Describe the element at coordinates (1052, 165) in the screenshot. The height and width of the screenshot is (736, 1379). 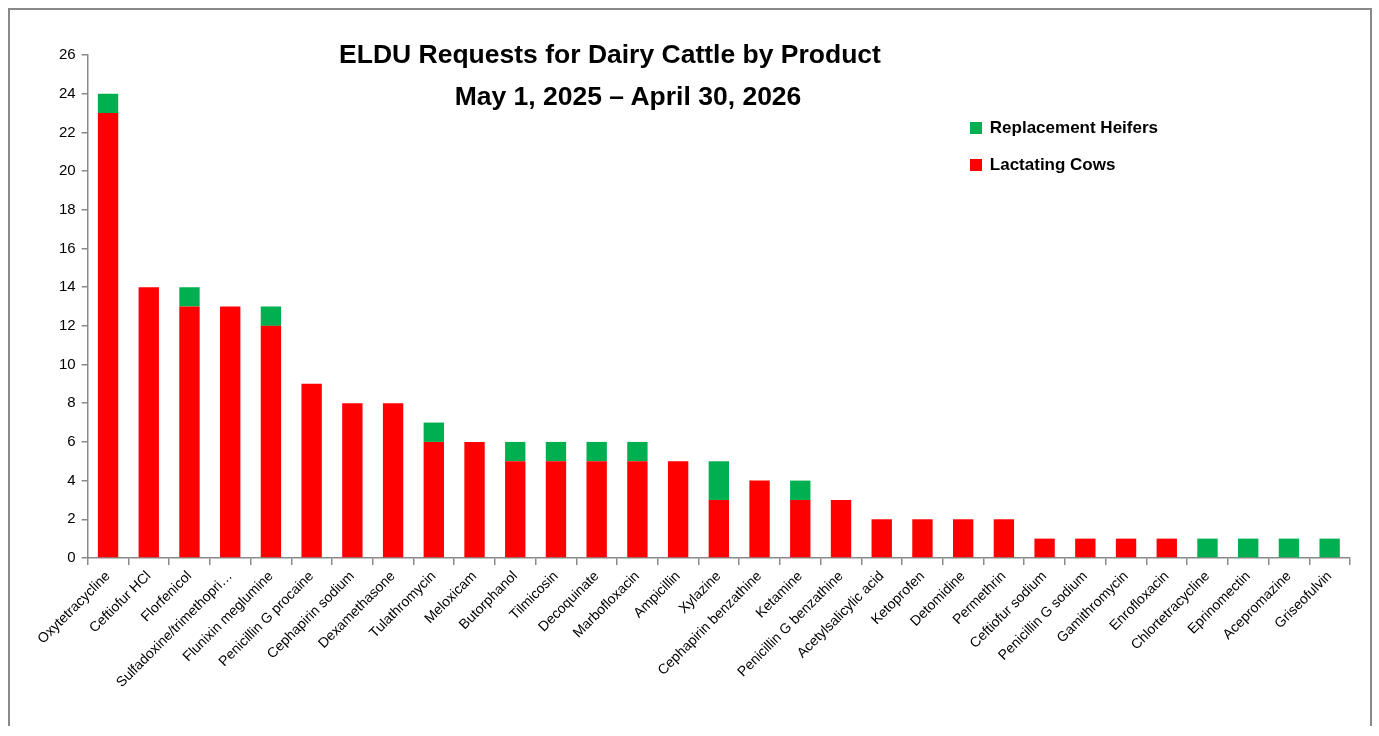
I see `legend-label: Lactating Cows` at that location.